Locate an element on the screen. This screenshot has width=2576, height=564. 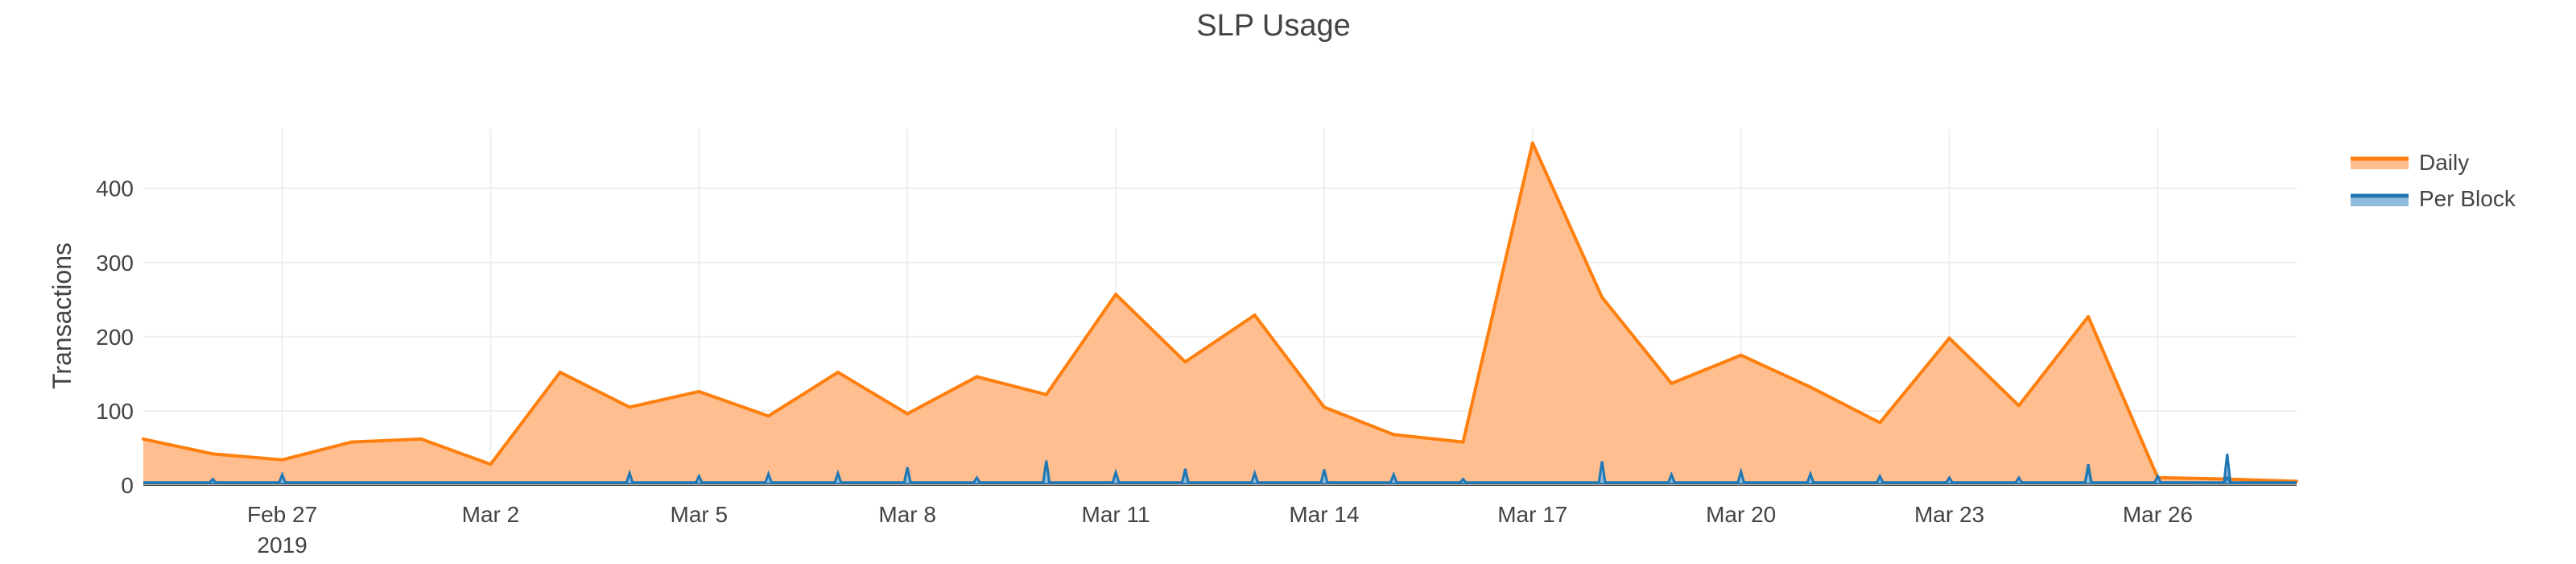
legend-label-daily: Daily is located at coordinates (2444, 162).